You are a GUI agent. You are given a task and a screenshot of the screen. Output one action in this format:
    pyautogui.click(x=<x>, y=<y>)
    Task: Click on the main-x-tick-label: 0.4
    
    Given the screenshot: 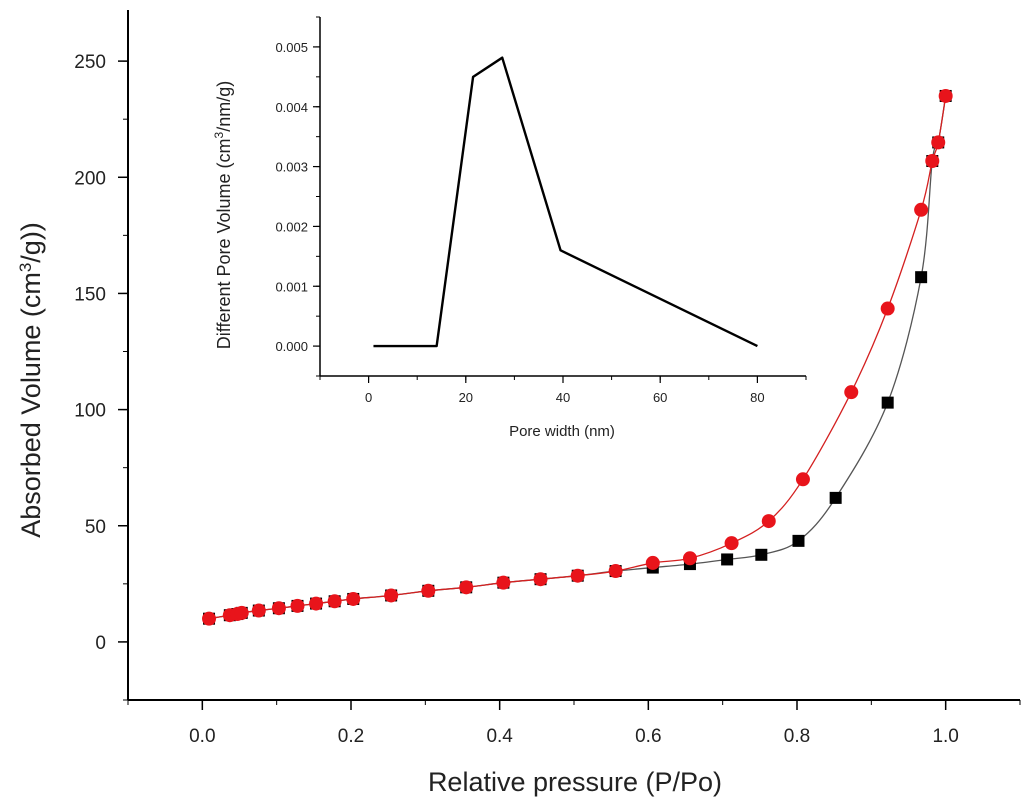 What is the action you would take?
    pyautogui.click(x=499, y=736)
    